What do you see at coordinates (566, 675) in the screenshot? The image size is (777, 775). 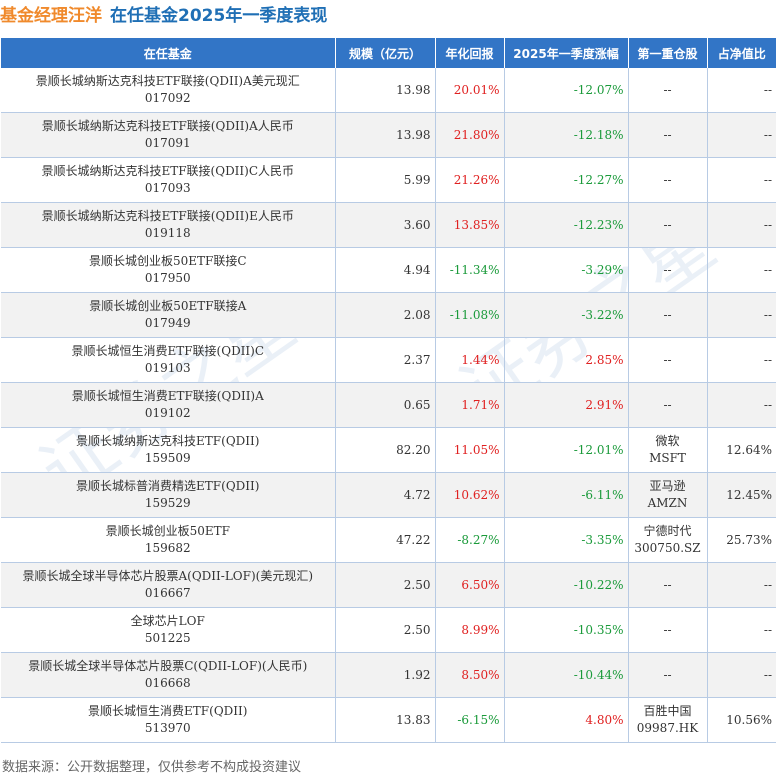 I see `q1-return: -10.44%` at bounding box center [566, 675].